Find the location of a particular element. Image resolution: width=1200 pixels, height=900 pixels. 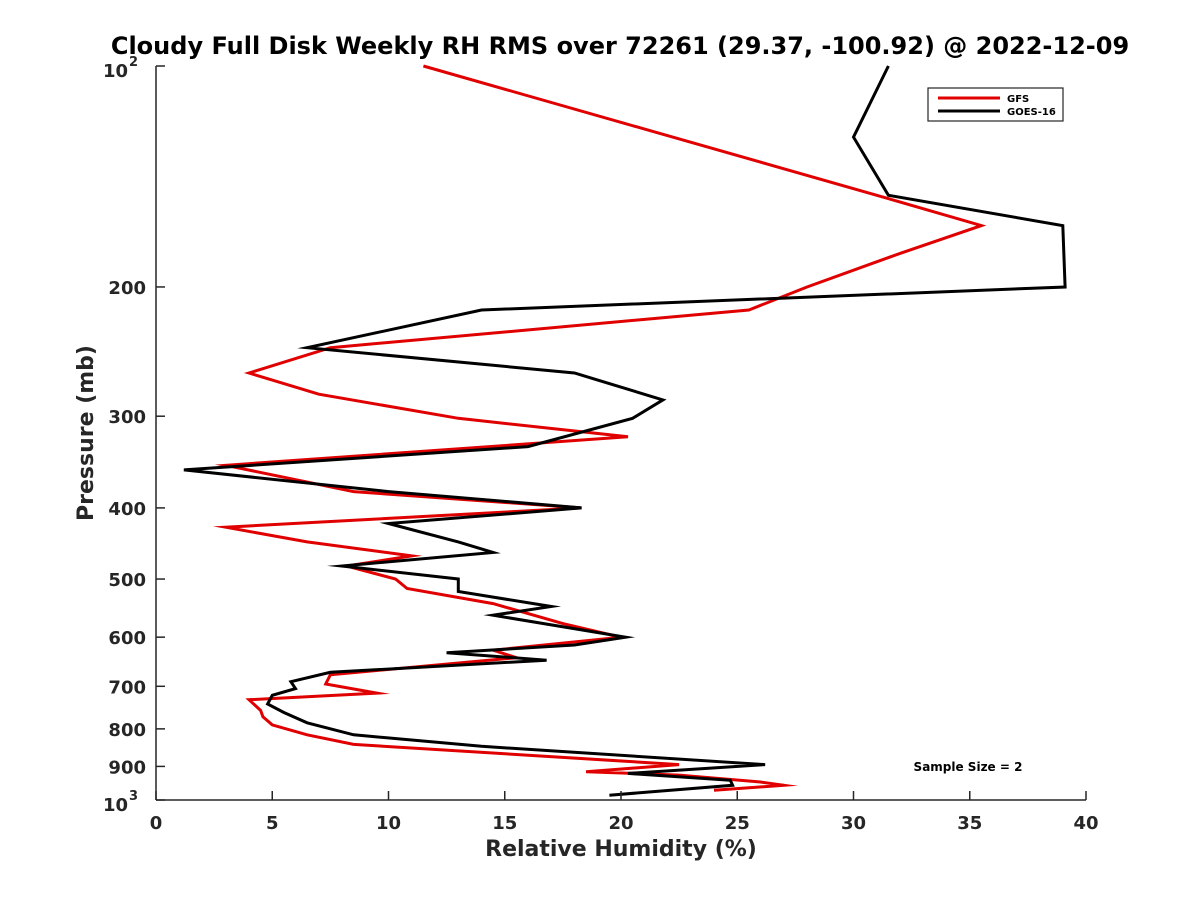

x-tick-label: 35 is located at coordinates (969, 823).